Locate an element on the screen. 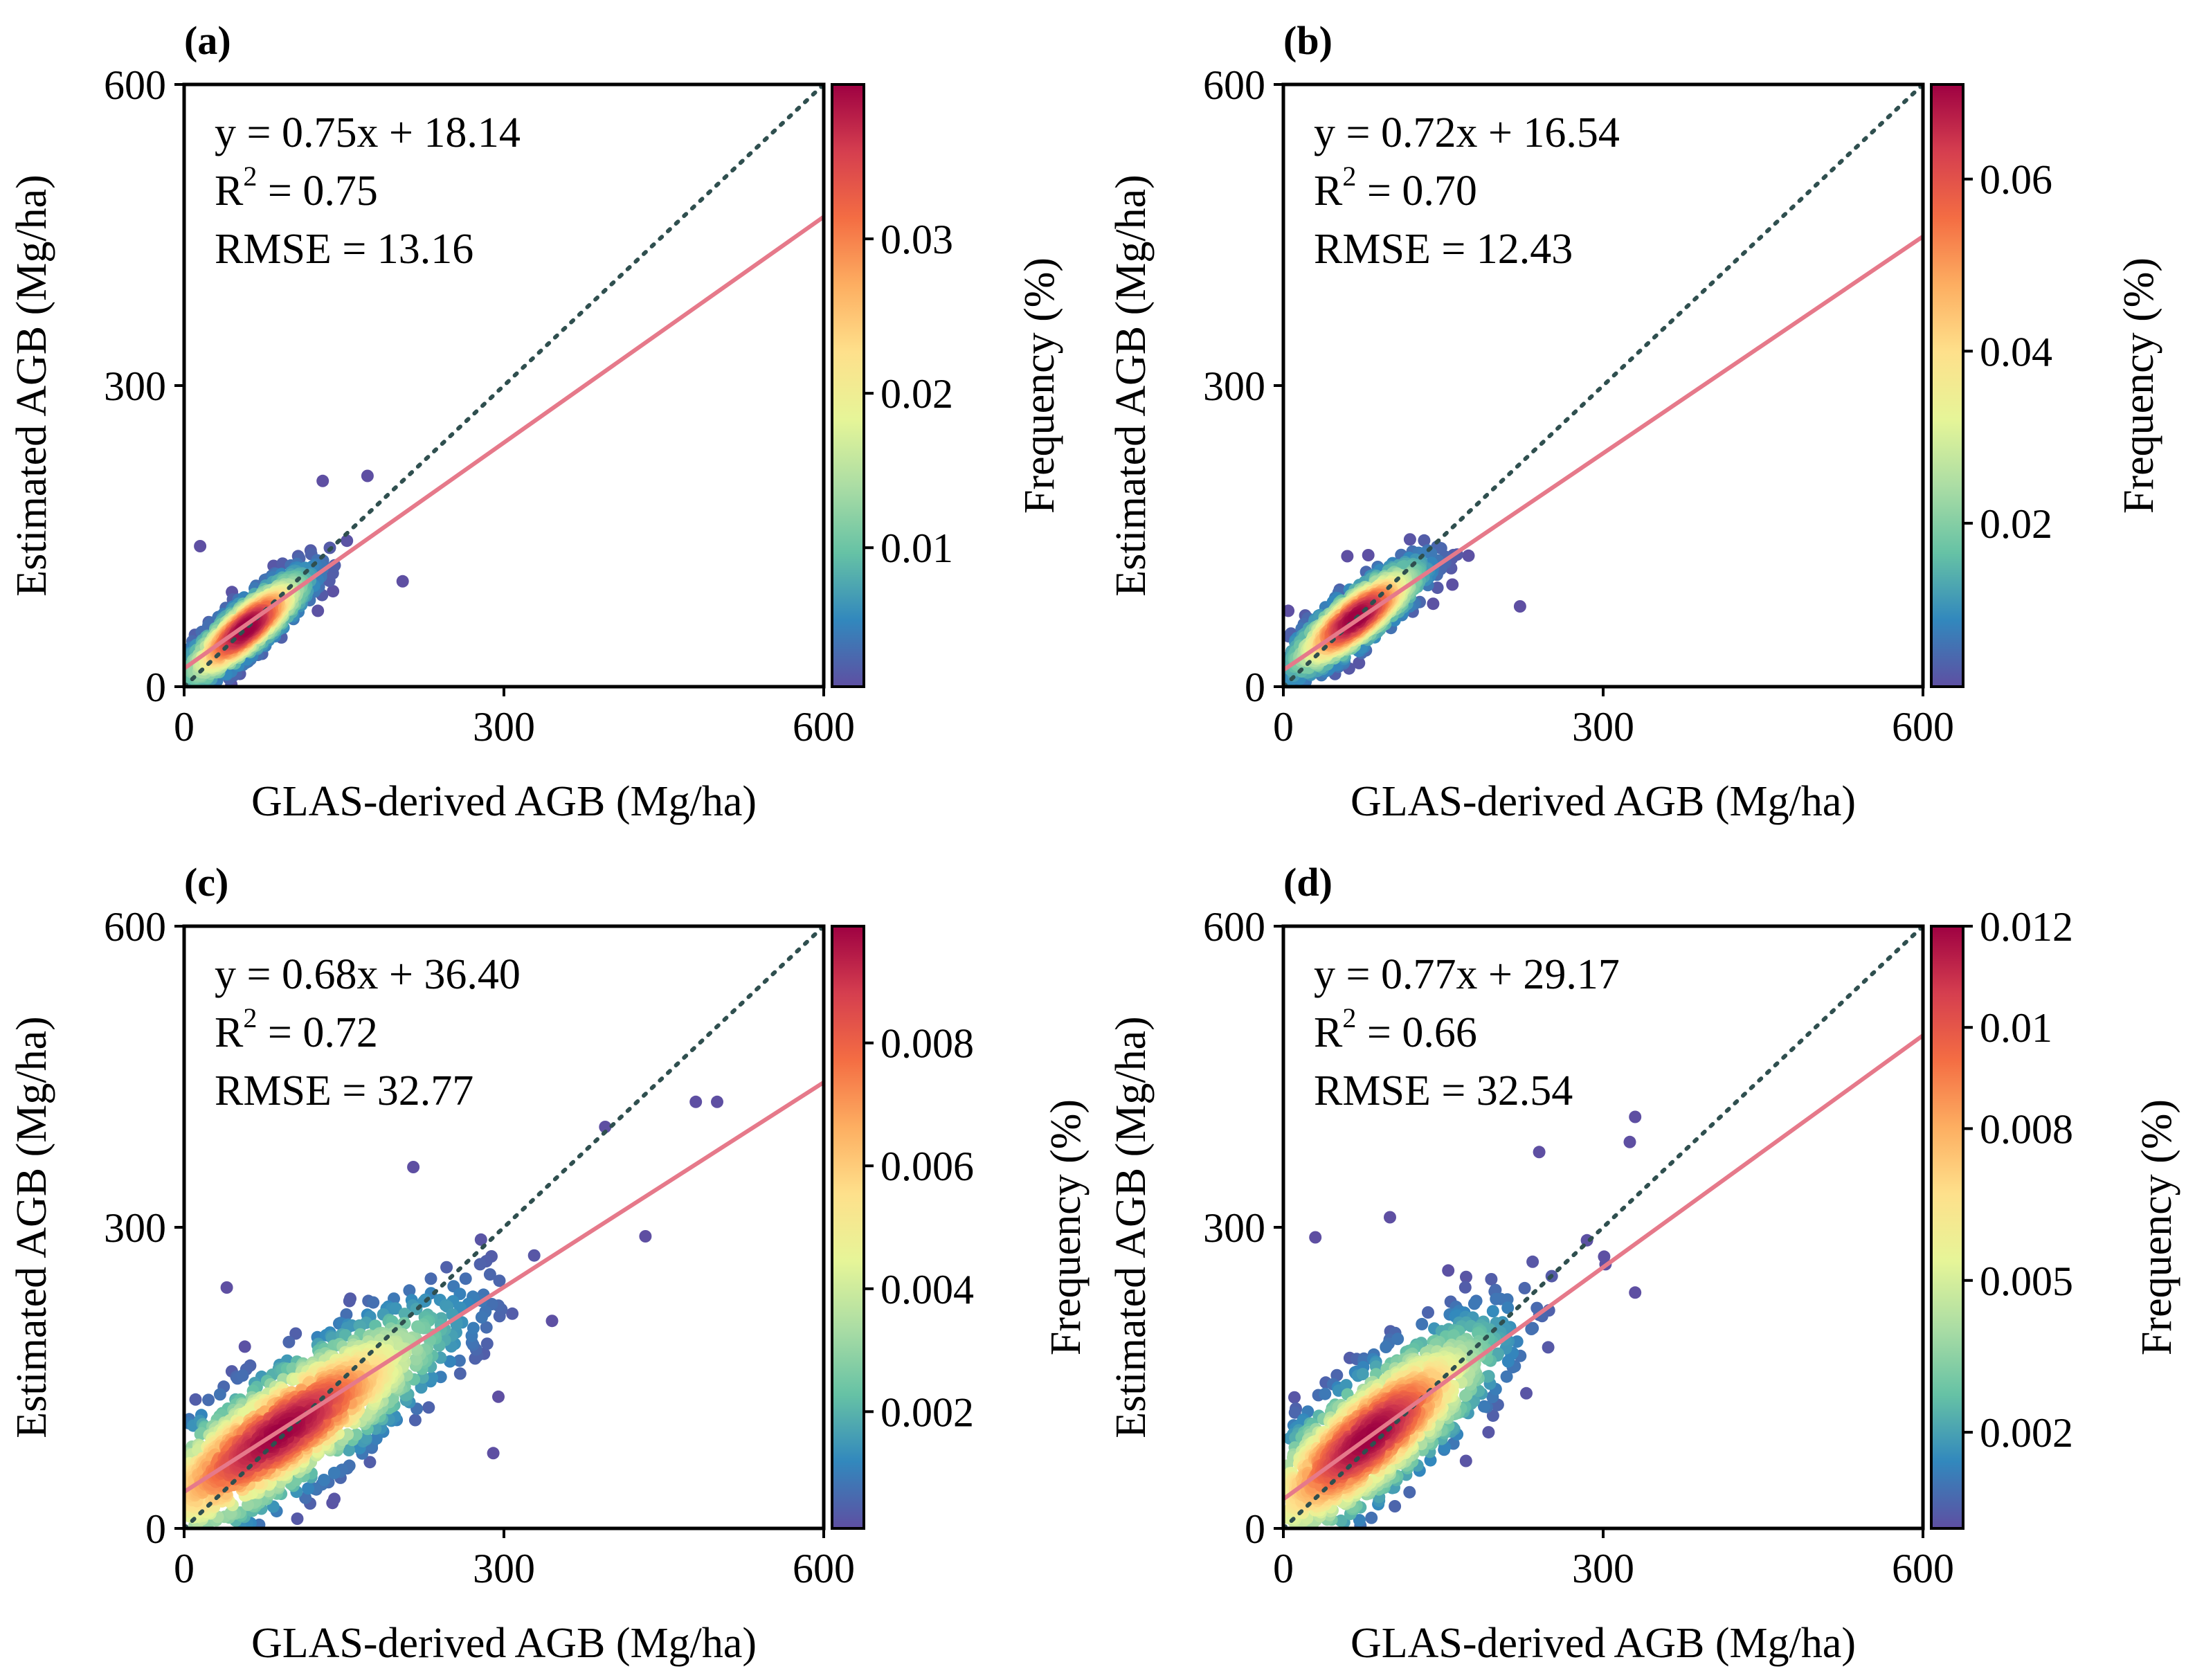 The width and height of the screenshot is (2204, 1680). colorbar-tick-label: 0.008 is located at coordinates (927, 1044).